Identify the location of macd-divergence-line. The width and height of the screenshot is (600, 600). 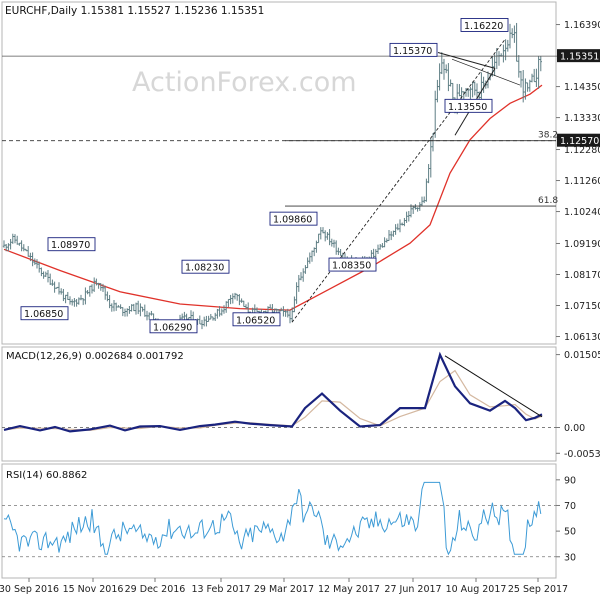
(493, 386).